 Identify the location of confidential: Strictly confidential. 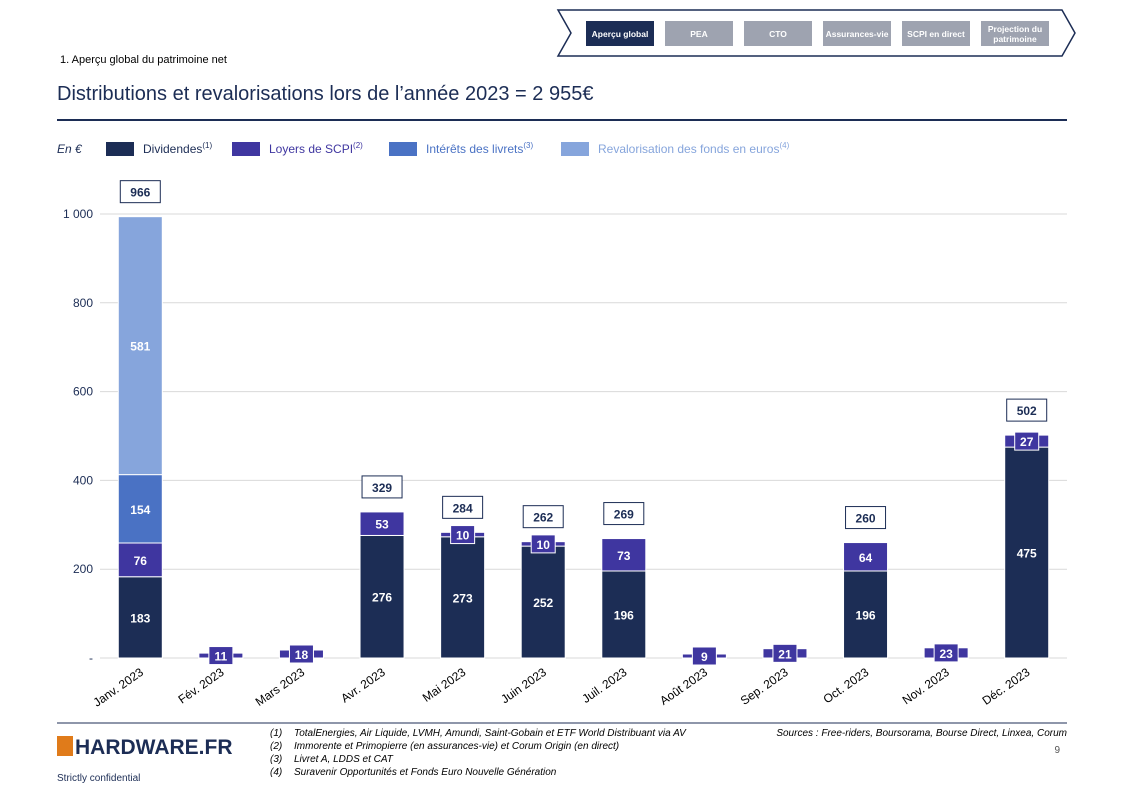
(98, 778).